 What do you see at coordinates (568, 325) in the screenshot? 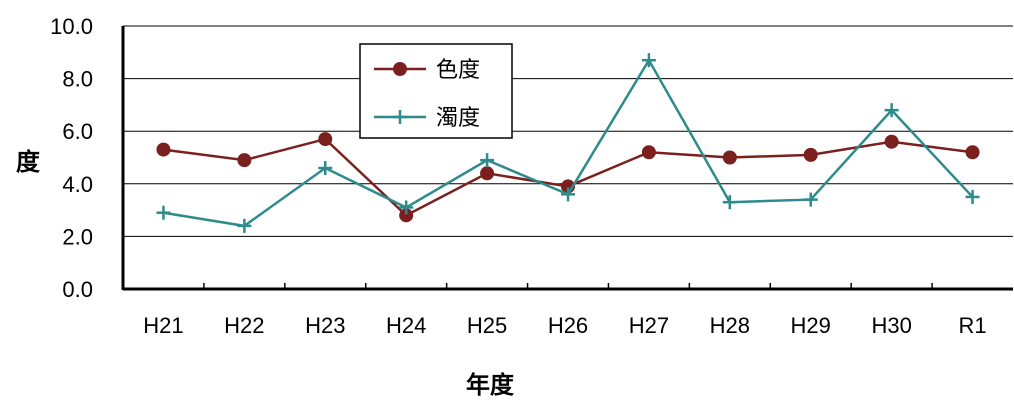
I see `x-tick-label: H26` at bounding box center [568, 325].